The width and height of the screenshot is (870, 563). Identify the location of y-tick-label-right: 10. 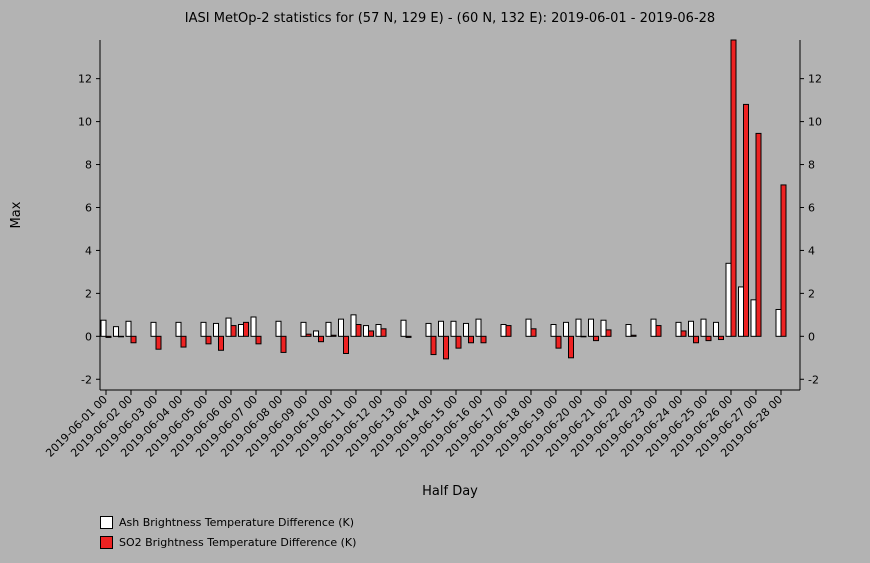
(815, 122).